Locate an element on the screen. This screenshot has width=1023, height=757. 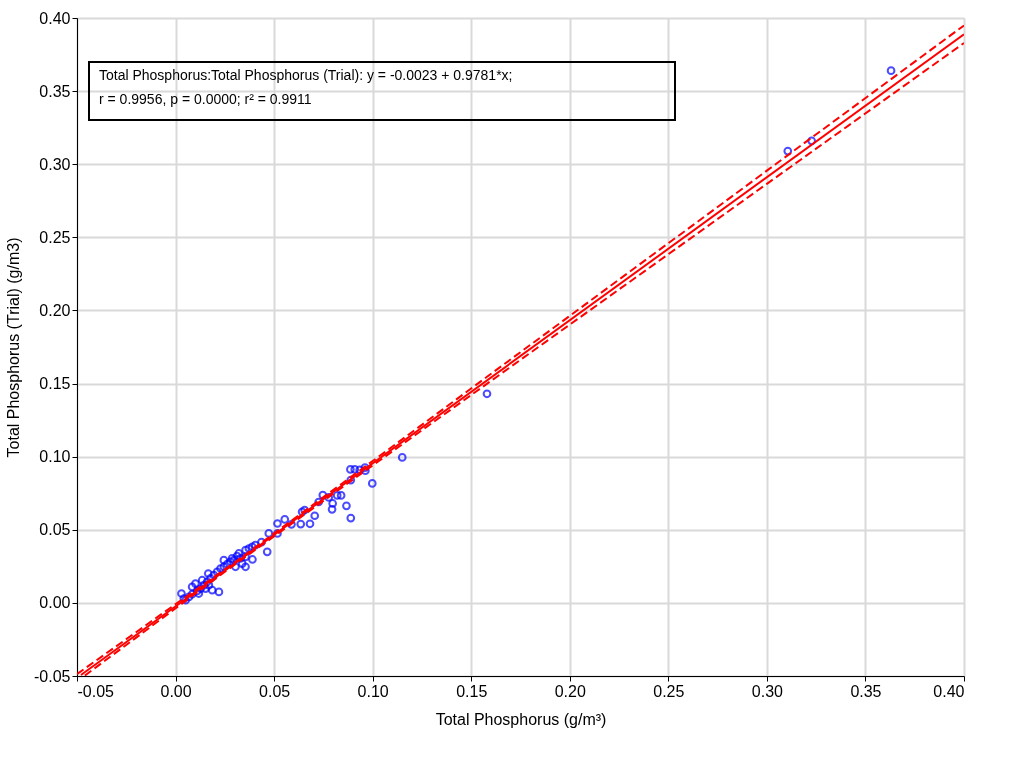
x-tick-label: 0.40 is located at coordinates (949, 691).